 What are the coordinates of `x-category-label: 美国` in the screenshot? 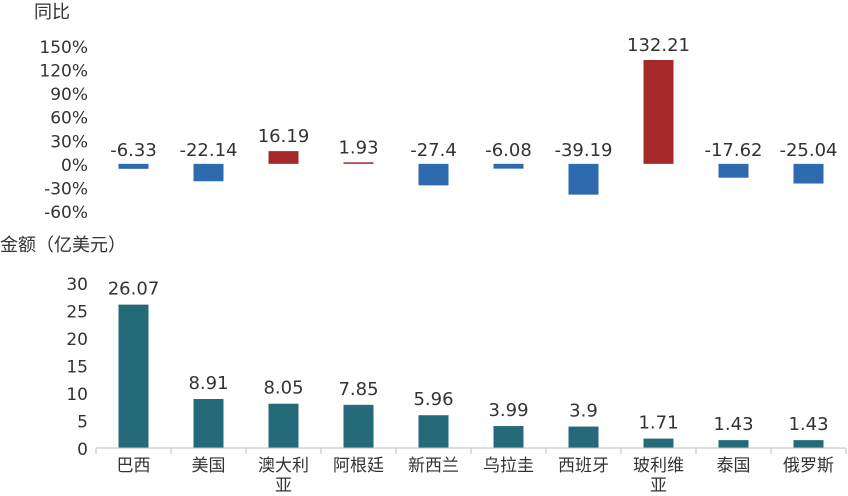 It's located at (209, 466).